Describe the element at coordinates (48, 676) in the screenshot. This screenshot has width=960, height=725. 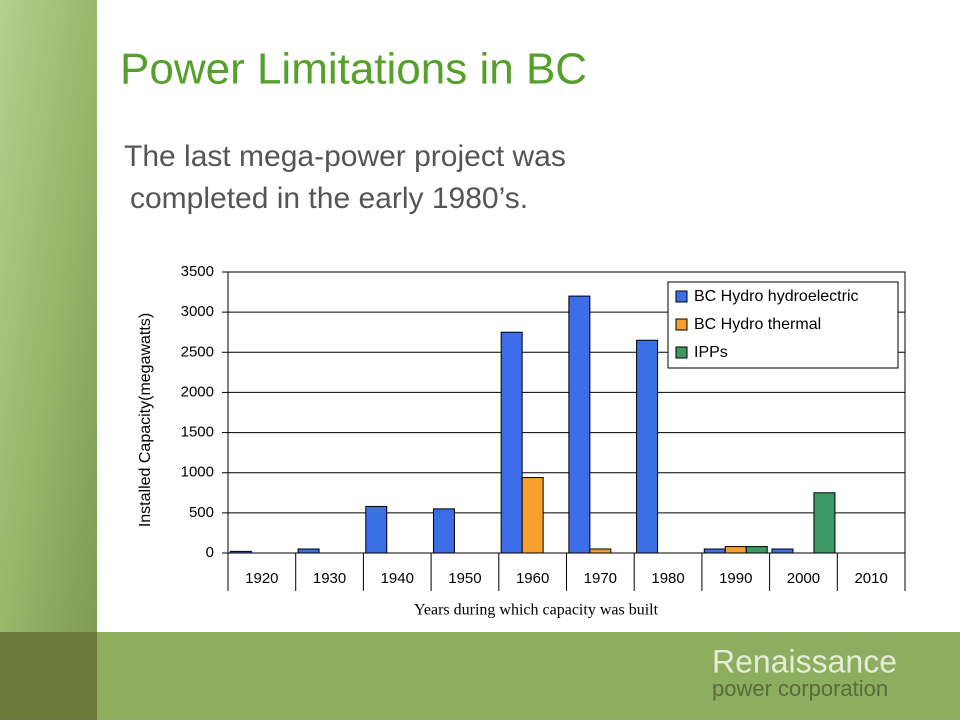
I see `corner-block` at that location.